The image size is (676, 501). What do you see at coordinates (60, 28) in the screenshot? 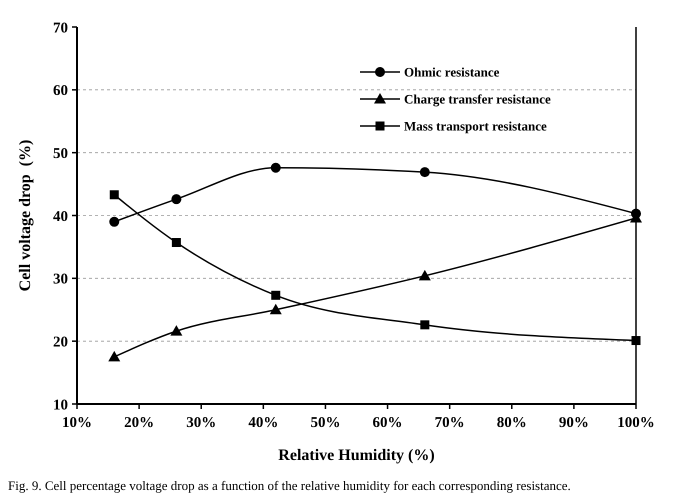
I see `y-tick-label: 70` at bounding box center [60, 28].